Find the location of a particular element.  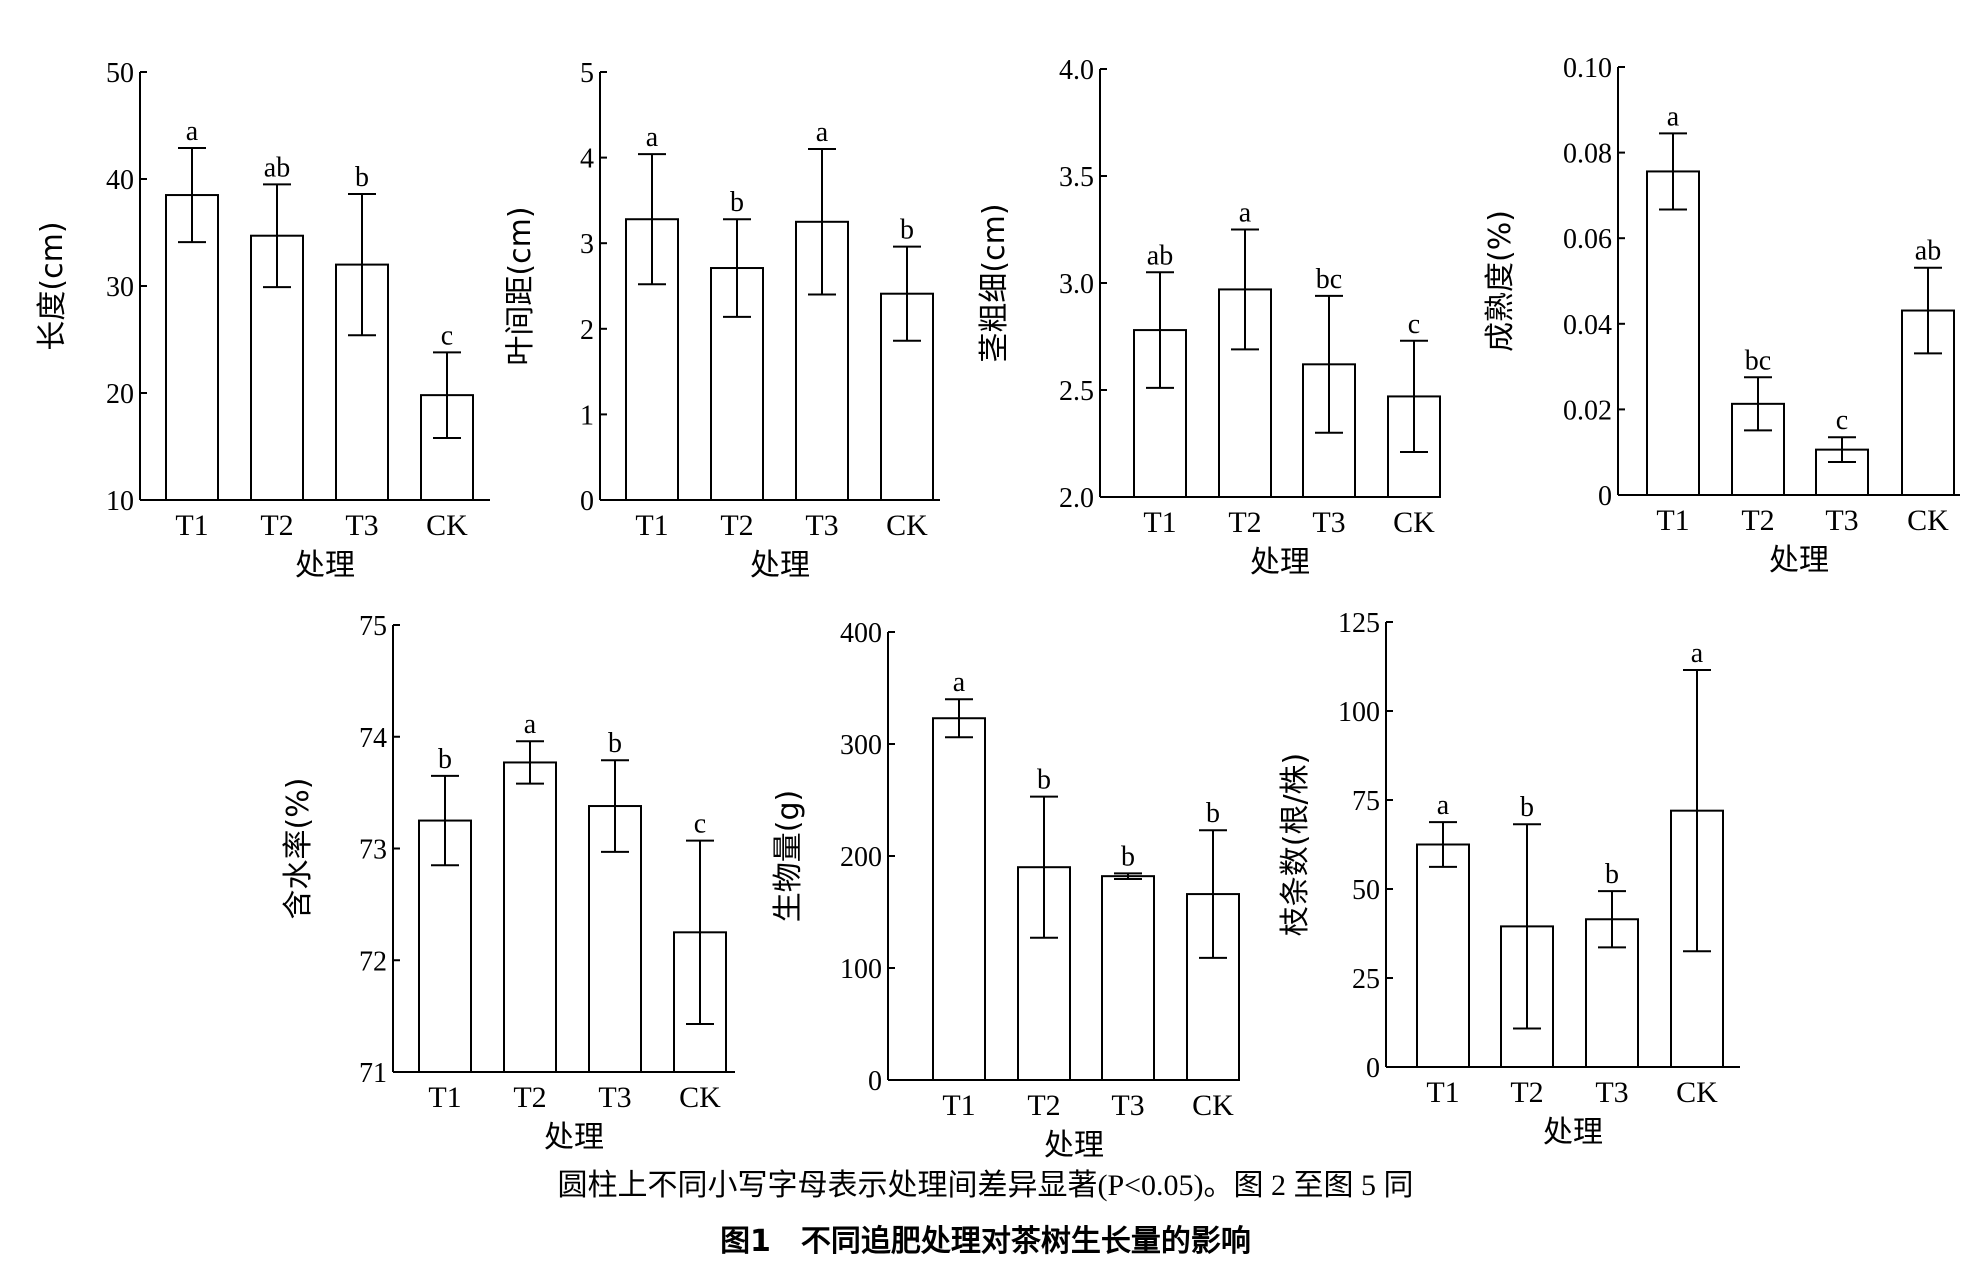

chart-6: 0 100 200 300 400 a T1 b T2 b T3 b CK 处理 生物量(g) is located at coordinates (1005, 890).